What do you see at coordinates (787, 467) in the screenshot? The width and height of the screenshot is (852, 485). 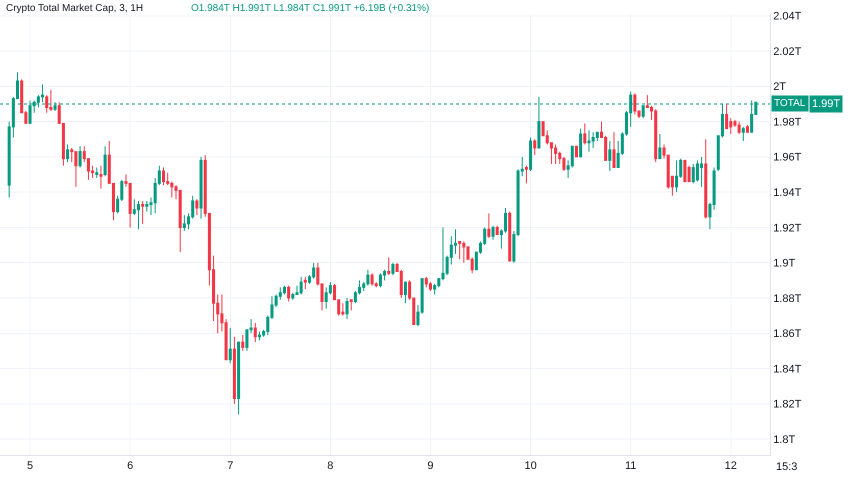 I see `text: 15:3` at bounding box center [787, 467].